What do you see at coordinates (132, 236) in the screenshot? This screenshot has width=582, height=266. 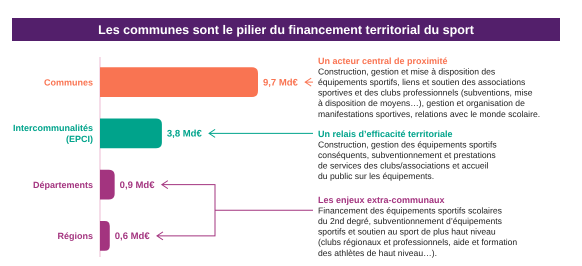 I see `data-label: 0,6 Md€` at bounding box center [132, 236].